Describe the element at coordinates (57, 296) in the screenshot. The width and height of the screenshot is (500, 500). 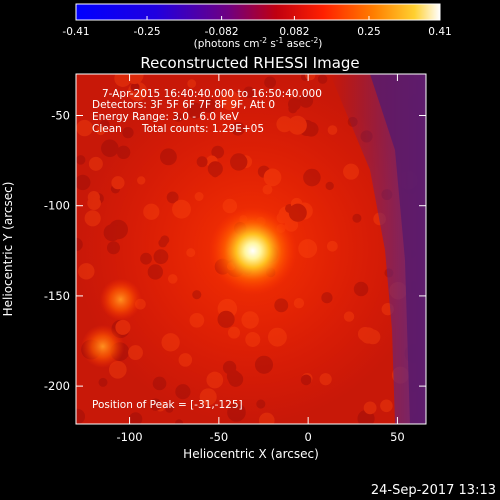
I see `y-tick-label: -150` at that location.